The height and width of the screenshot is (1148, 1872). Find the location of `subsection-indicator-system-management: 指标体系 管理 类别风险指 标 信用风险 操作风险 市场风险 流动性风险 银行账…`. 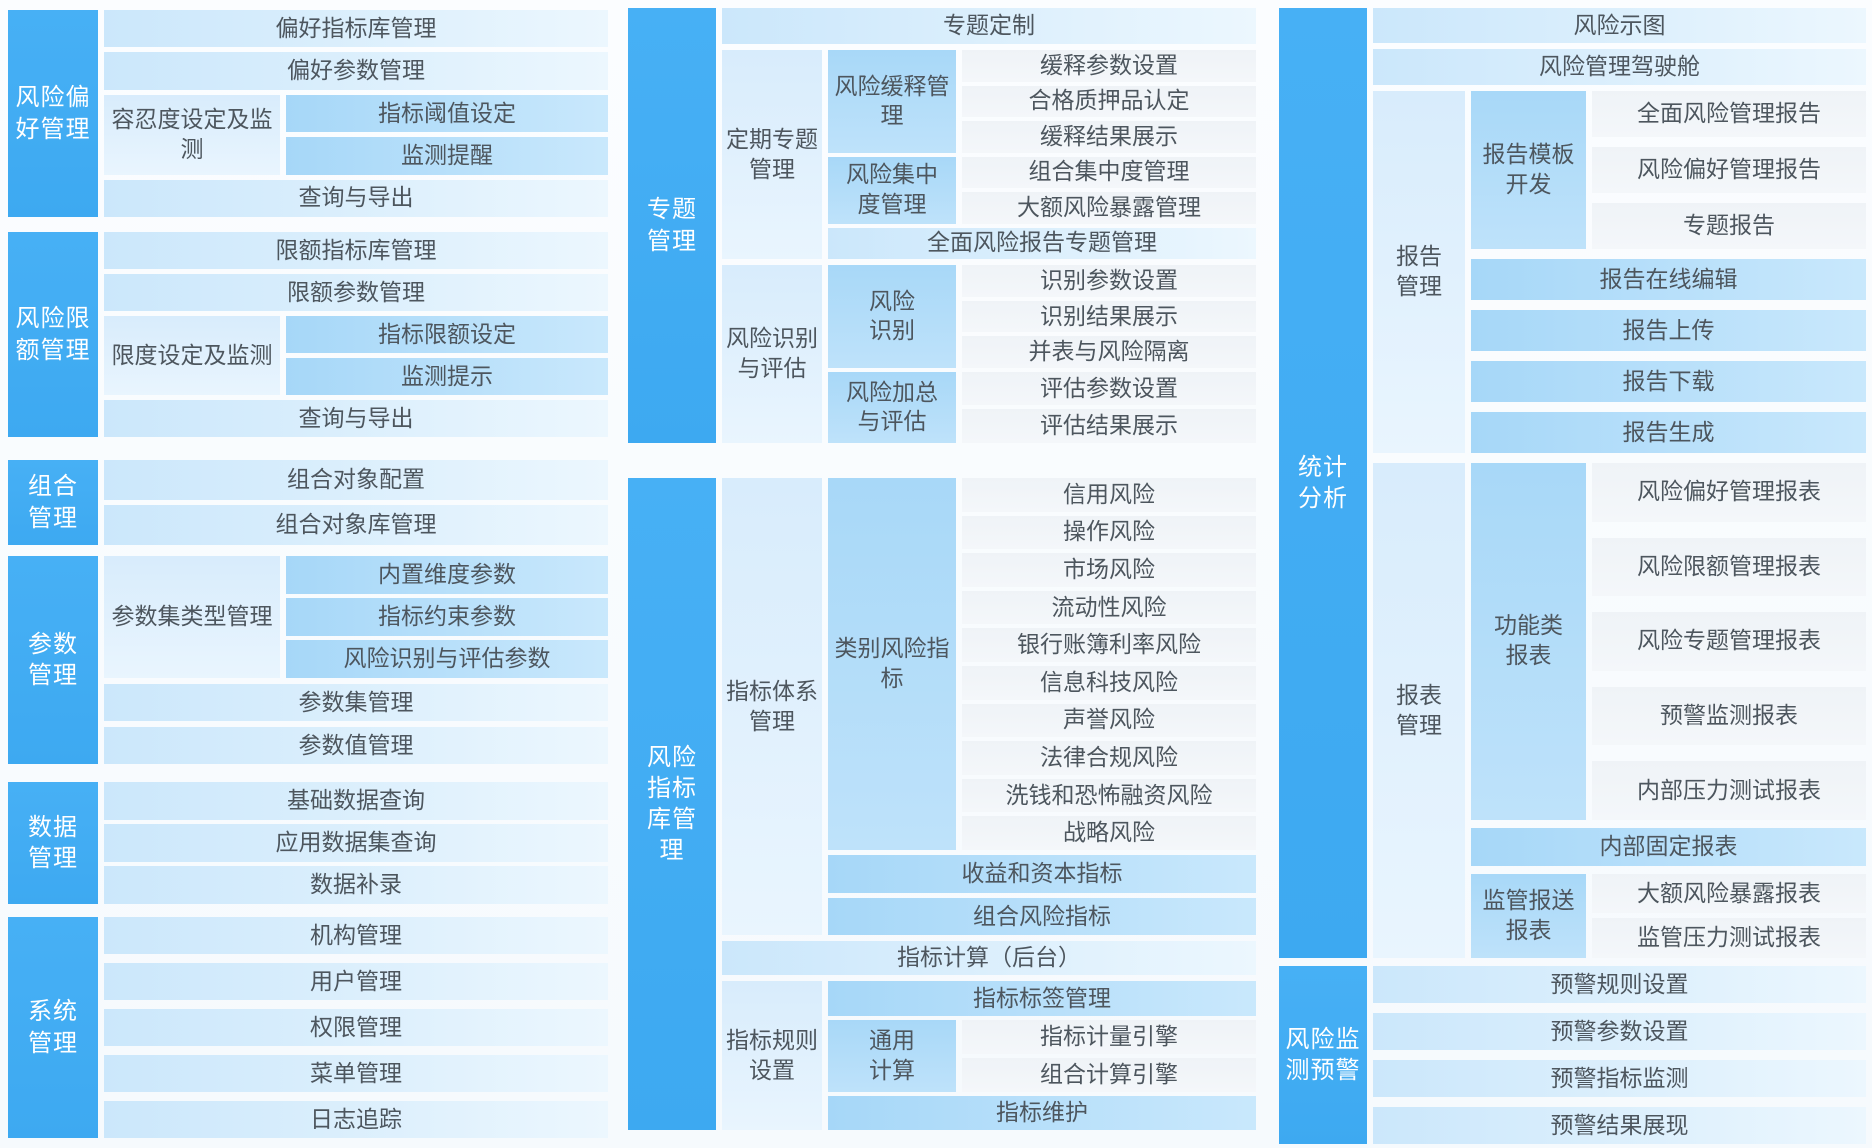

subsection-indicator-system-management: 指标体系 管理 类别风险指 标 信用风险 操作风险 市场风险 流动性风险 银行账… is located at coordinates (989, 706).